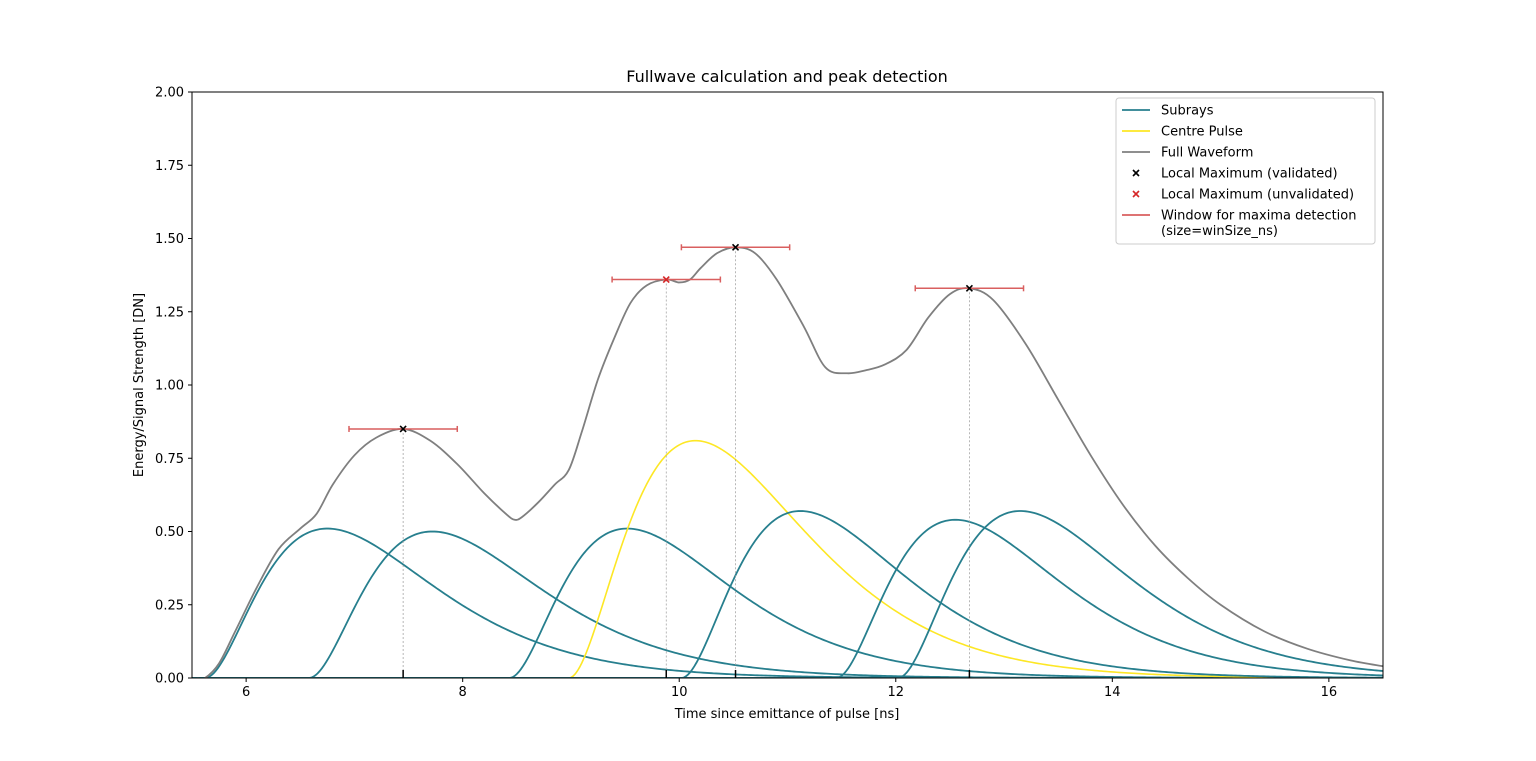 The height and width of the screenshot is (761, 1536). I want to click on unvalidated-maximum-marker, so click(666, 279).